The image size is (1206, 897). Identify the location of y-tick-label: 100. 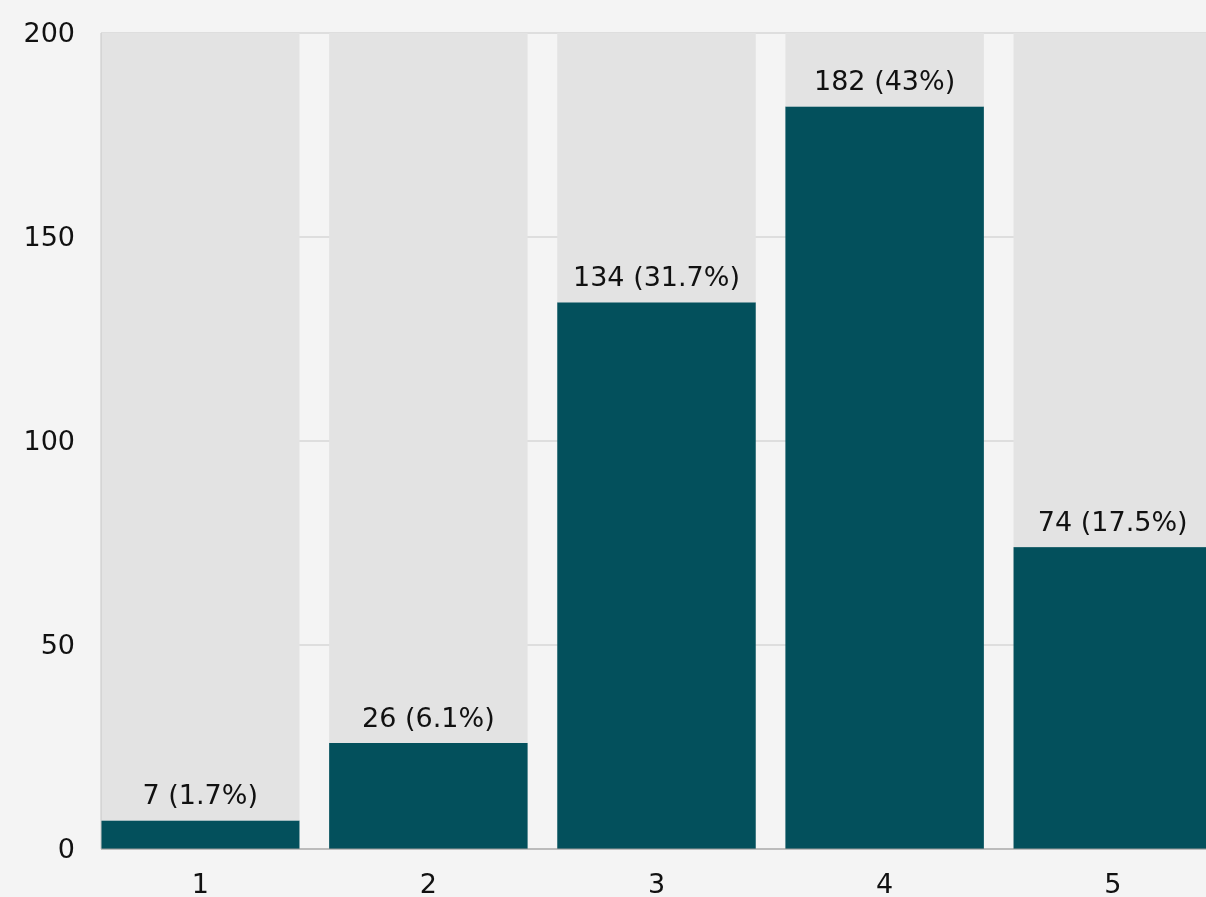
(49, 441).